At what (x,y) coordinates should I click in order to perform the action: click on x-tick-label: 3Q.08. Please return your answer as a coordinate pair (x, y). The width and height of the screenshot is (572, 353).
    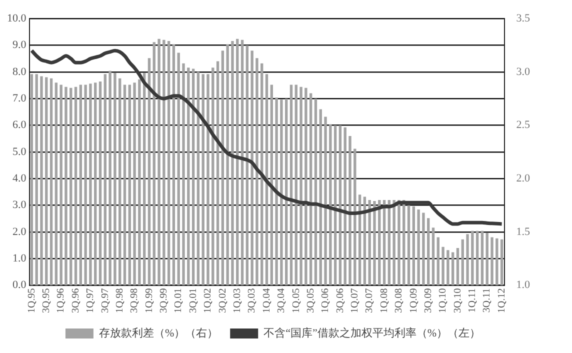
    Looking at the image, I should click on (399, 301).